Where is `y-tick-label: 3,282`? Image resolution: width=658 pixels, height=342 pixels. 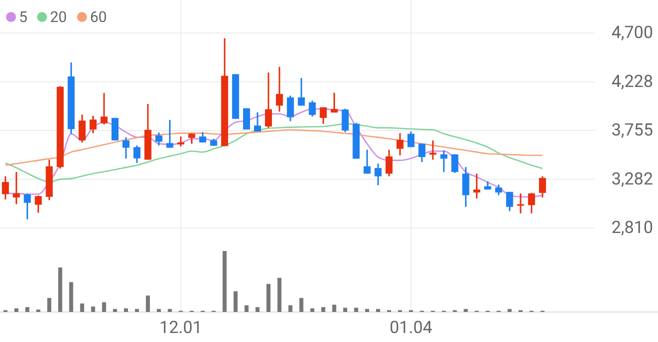 y-tick-label: 3,282 is located at coordinates (632, 179).